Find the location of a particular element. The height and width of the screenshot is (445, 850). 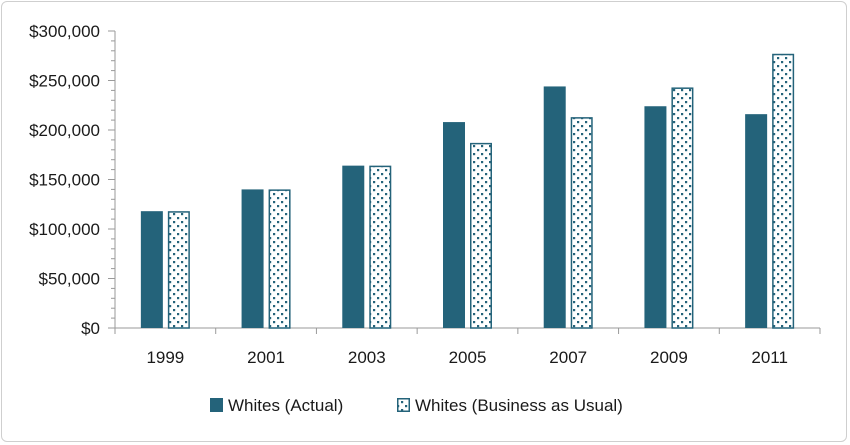

x-tick-label: 2003 is located at coordinates (367, 357).